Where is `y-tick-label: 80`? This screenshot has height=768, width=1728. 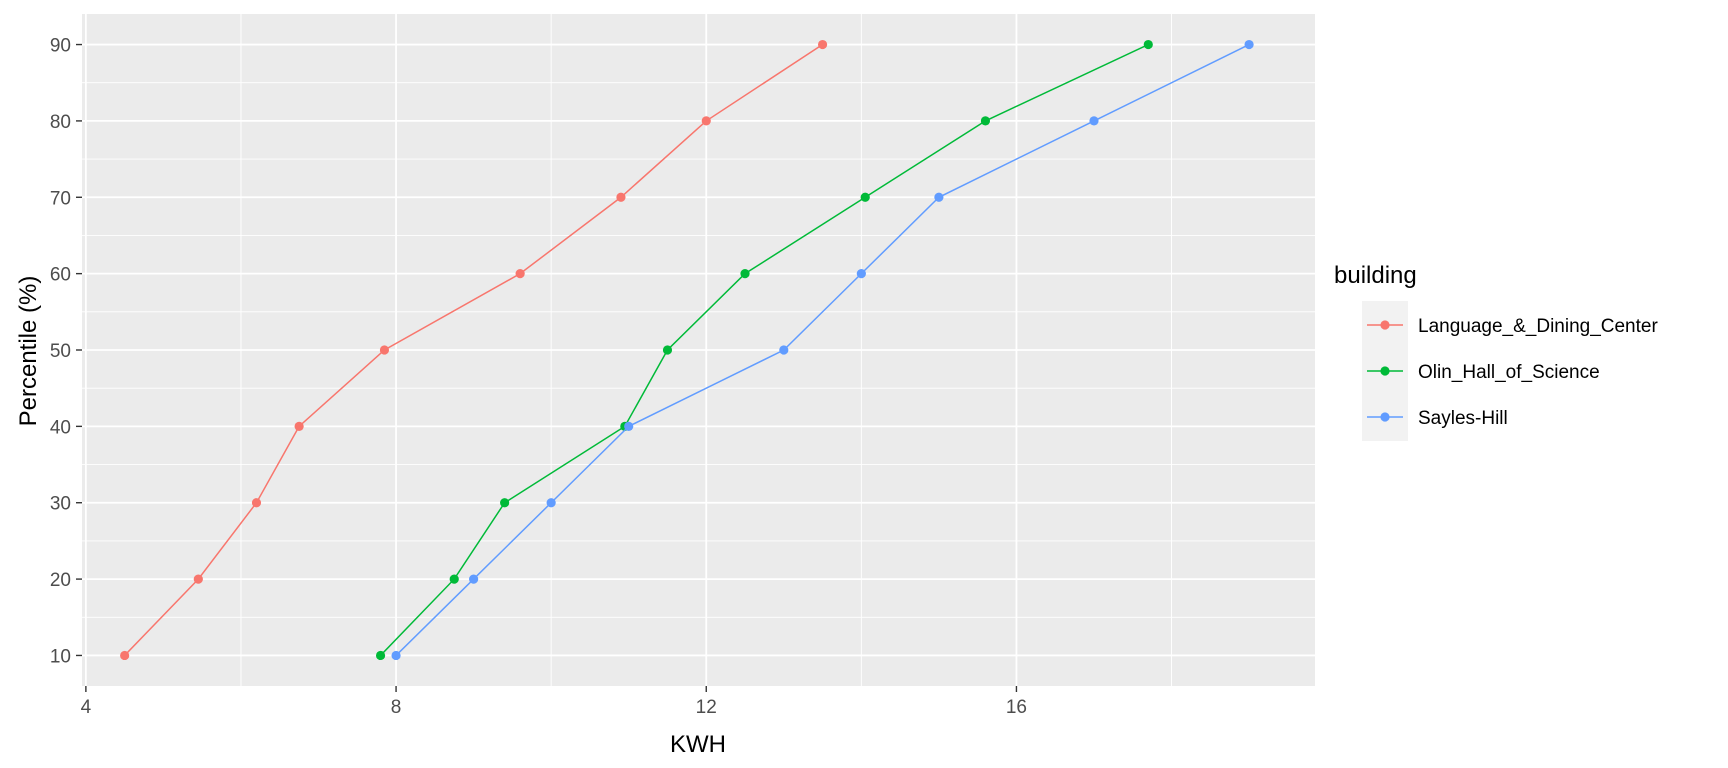 y-tick-label: 80 is located at coordinates (60, 122).